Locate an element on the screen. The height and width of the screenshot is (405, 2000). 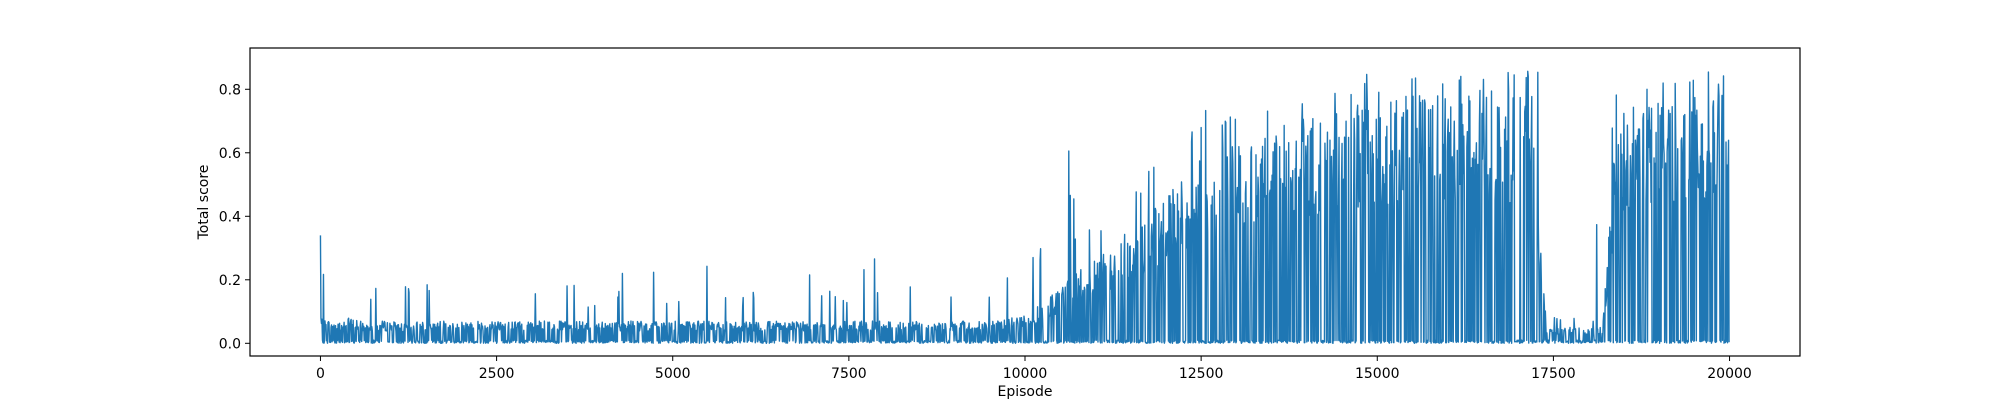
x-tick-label: 5000 is located at coordinates (673, 374).